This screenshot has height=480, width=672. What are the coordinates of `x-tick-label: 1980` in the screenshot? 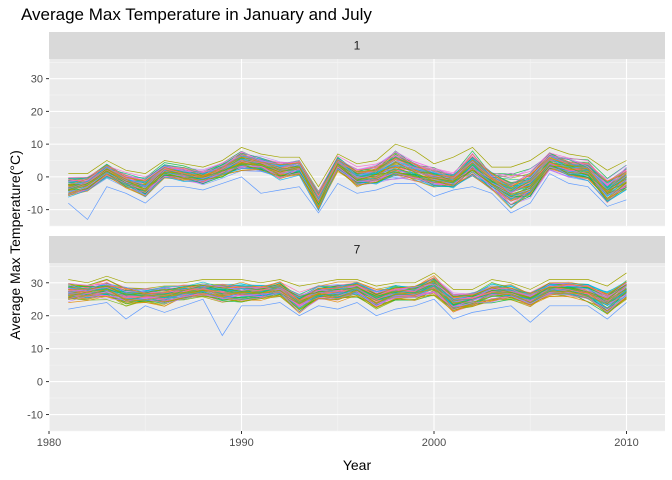 It's located at (49, 443).